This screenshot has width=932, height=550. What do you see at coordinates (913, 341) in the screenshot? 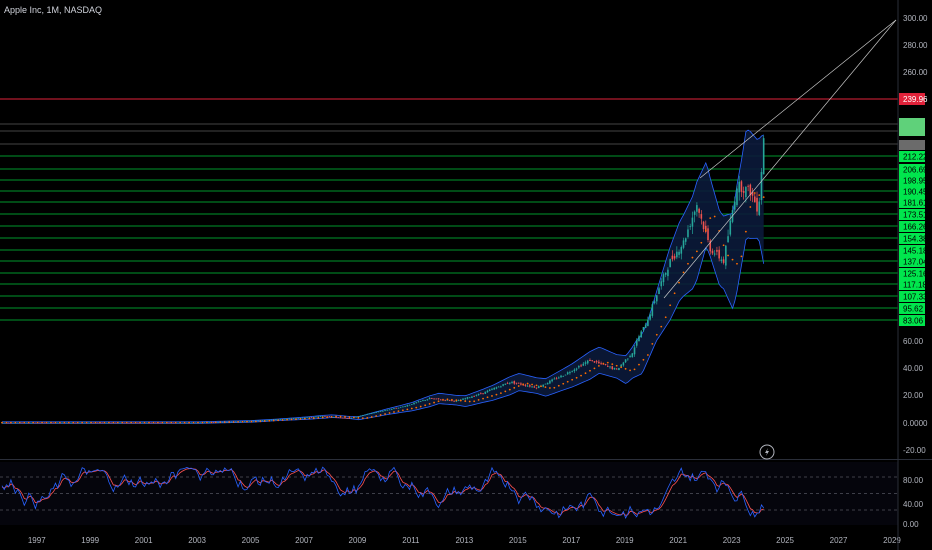
I see `price-tick-label: 60.00` at bounding box center [913, 341].